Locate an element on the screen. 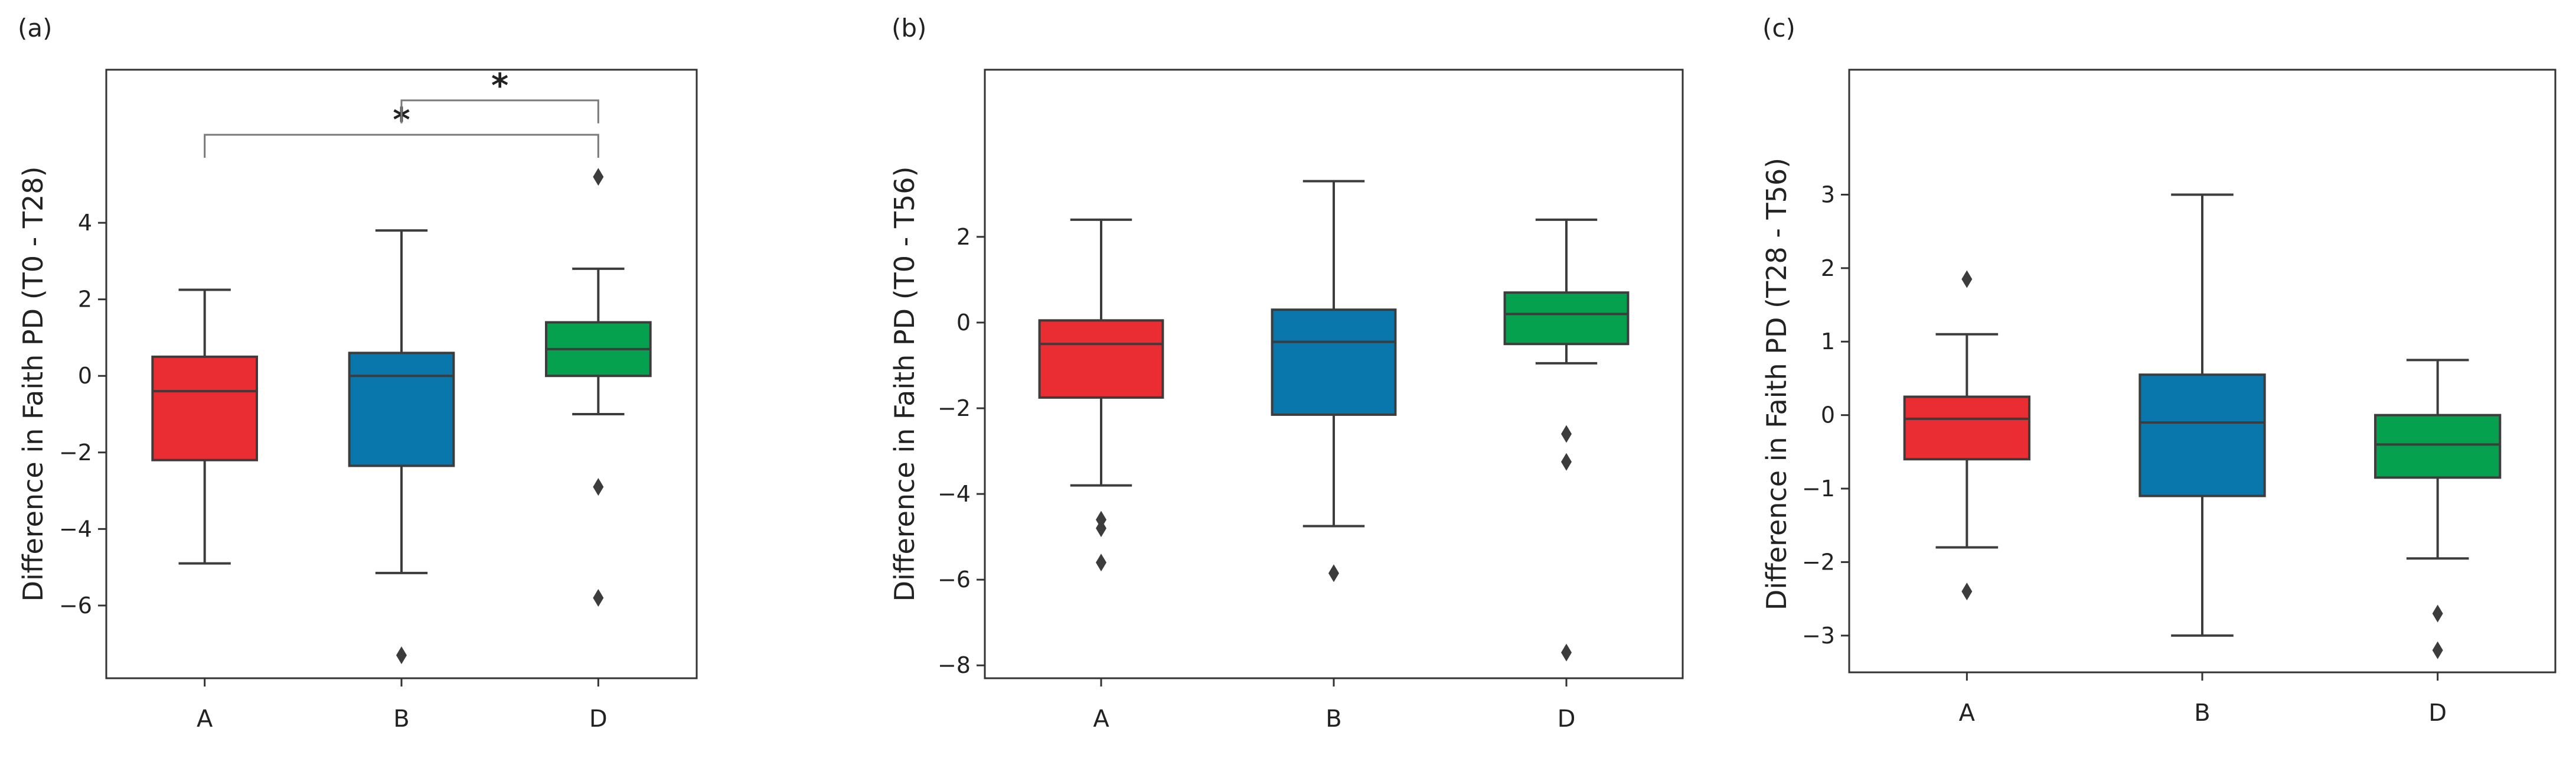 The image size is (2576, 758). panel-b-box-b-outlier is located at coordinates (1333, 573).